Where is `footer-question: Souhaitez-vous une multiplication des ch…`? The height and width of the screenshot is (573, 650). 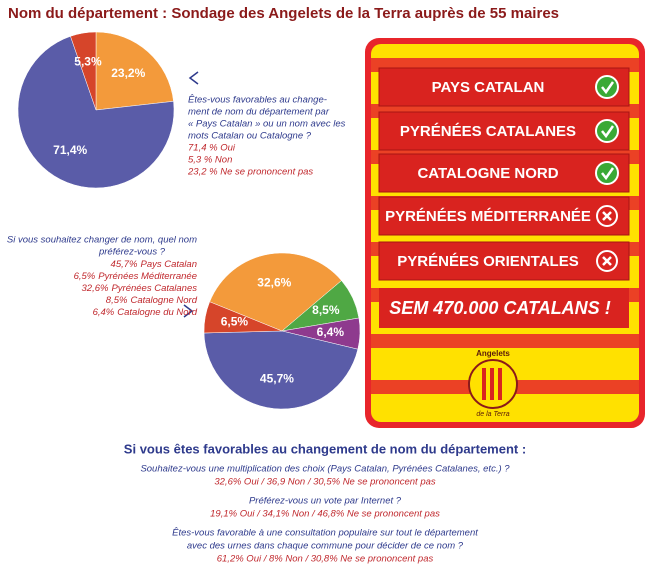 footer-question: Souhaitez-vous une multiplication des ch… is located at coordinates (325, 469).